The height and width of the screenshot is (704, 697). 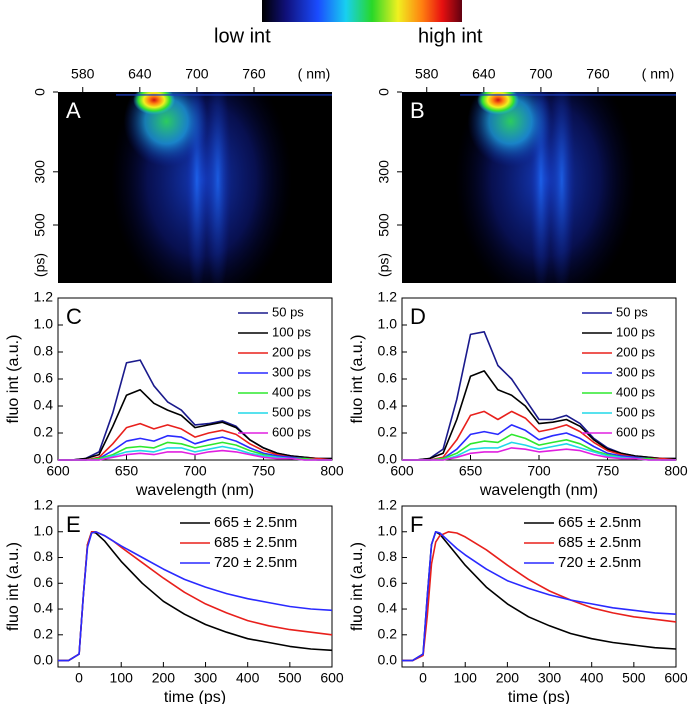 I want to click on panel-label: C, so click(x=74, y=316).